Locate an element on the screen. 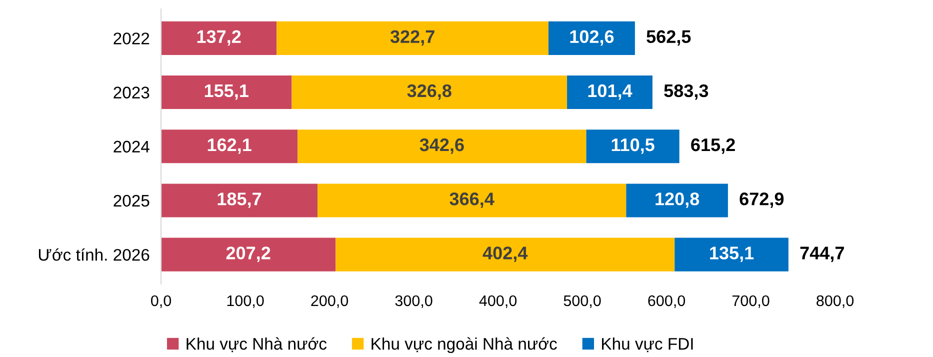  data-label: 110,5 is located at coordinates (633, 146).